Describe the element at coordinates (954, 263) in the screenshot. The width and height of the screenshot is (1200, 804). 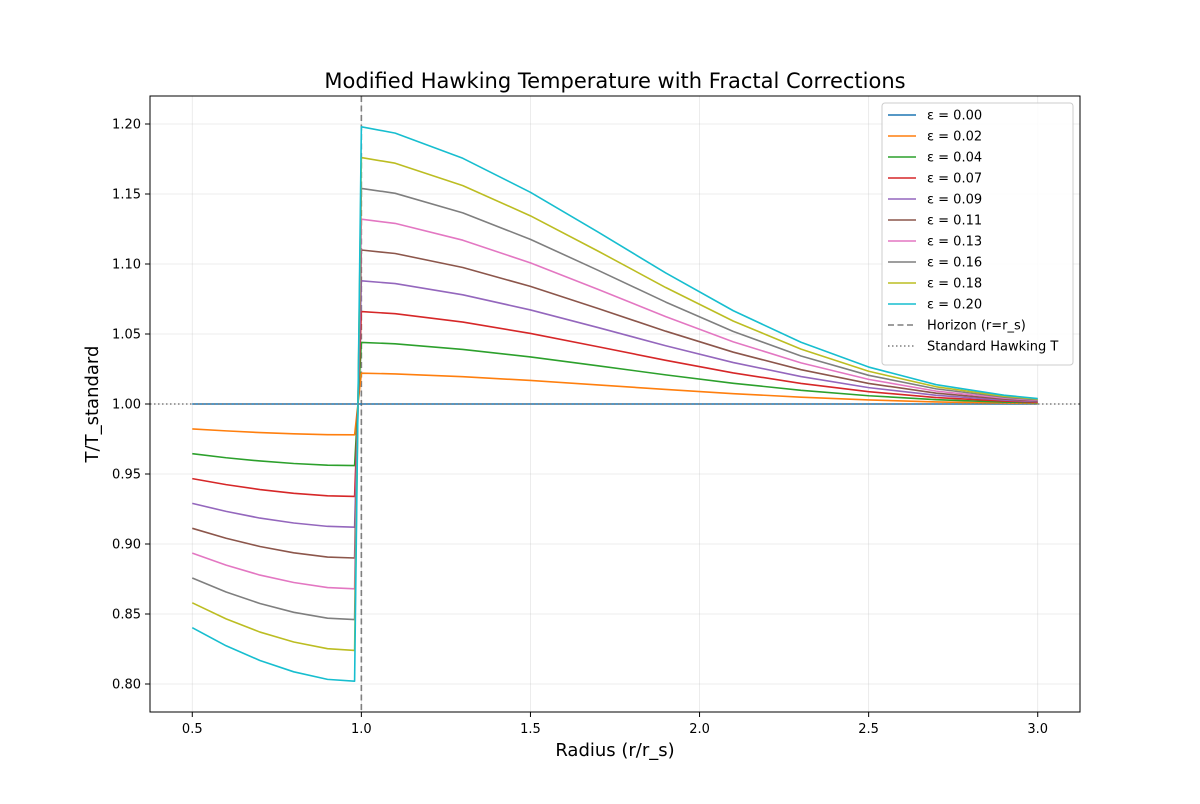
I see `legend-label-7: ε = 0.16` at that location.